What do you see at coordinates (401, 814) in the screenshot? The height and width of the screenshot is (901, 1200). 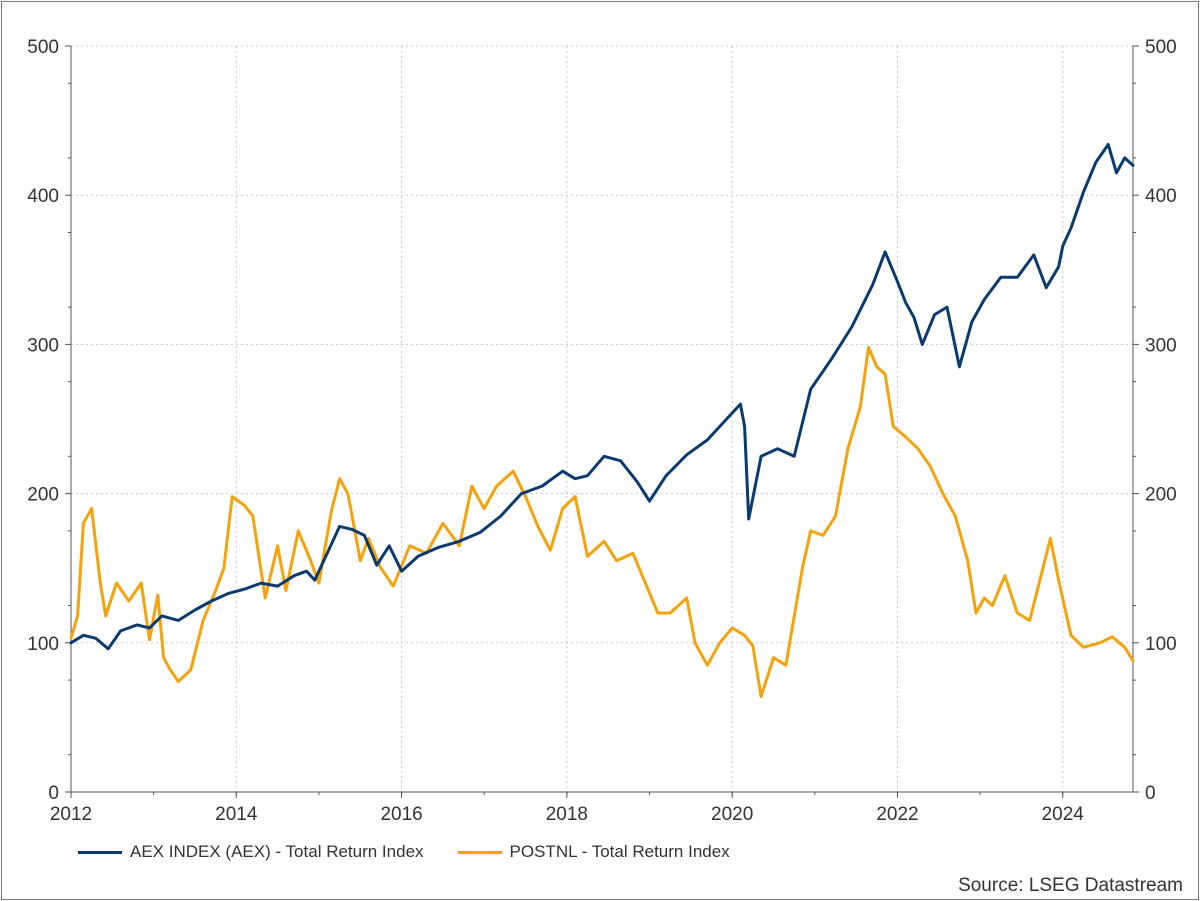 I see `x-tick-label: 2016` at bounding box center [401, 814].